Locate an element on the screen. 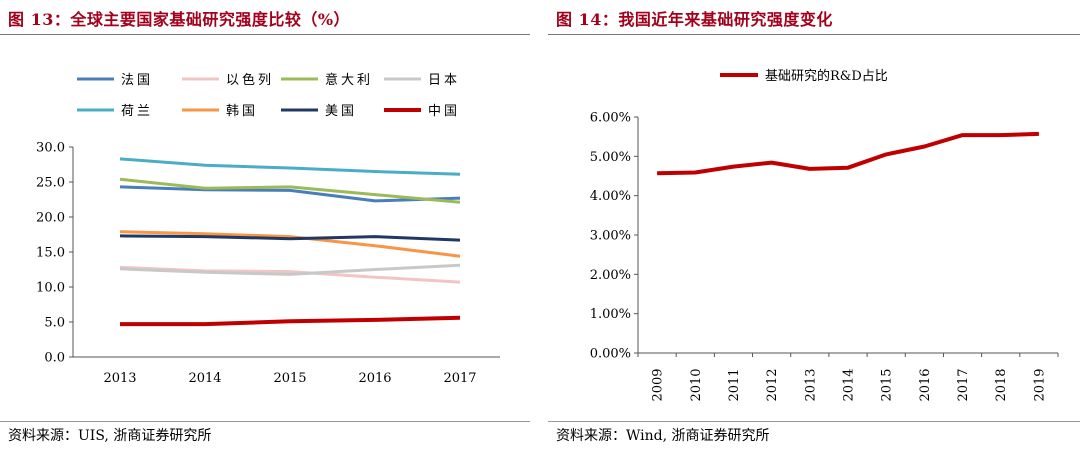 The height and width of the screenshot is (451, 1080). right-y-tick-label: 2.00% is located at coordinates (610, 275).